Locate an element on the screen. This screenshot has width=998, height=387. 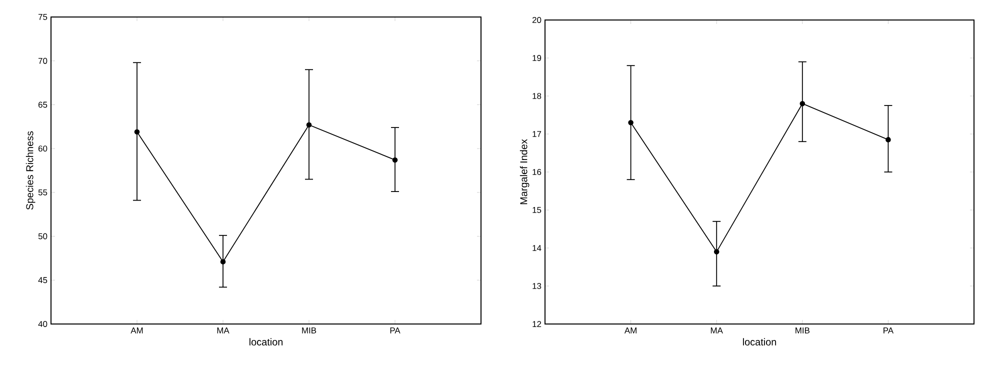
y-tick-label: 65 is located at coordinates (43, 105).